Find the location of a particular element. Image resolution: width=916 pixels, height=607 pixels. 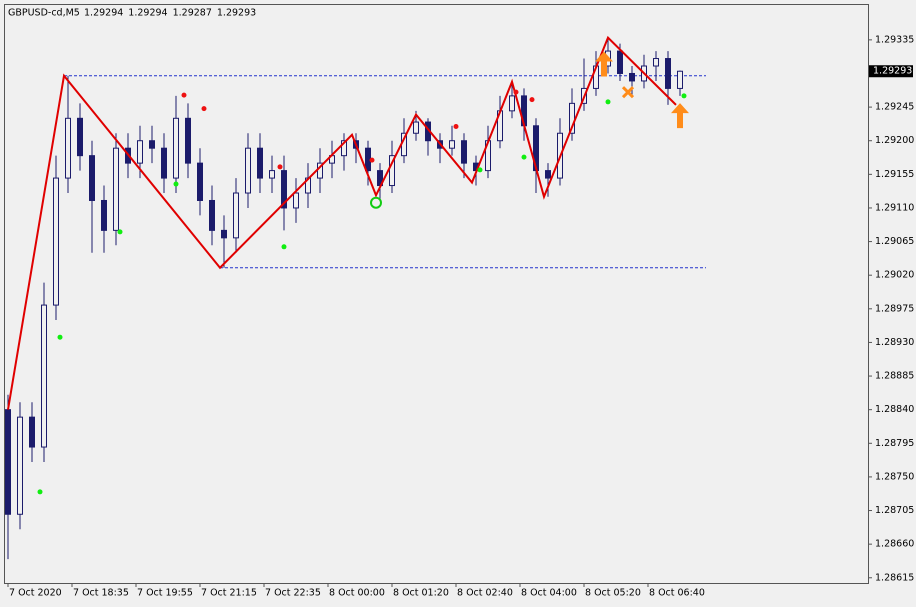

header-value: 1.29287 is located at coordinates (192, 13).